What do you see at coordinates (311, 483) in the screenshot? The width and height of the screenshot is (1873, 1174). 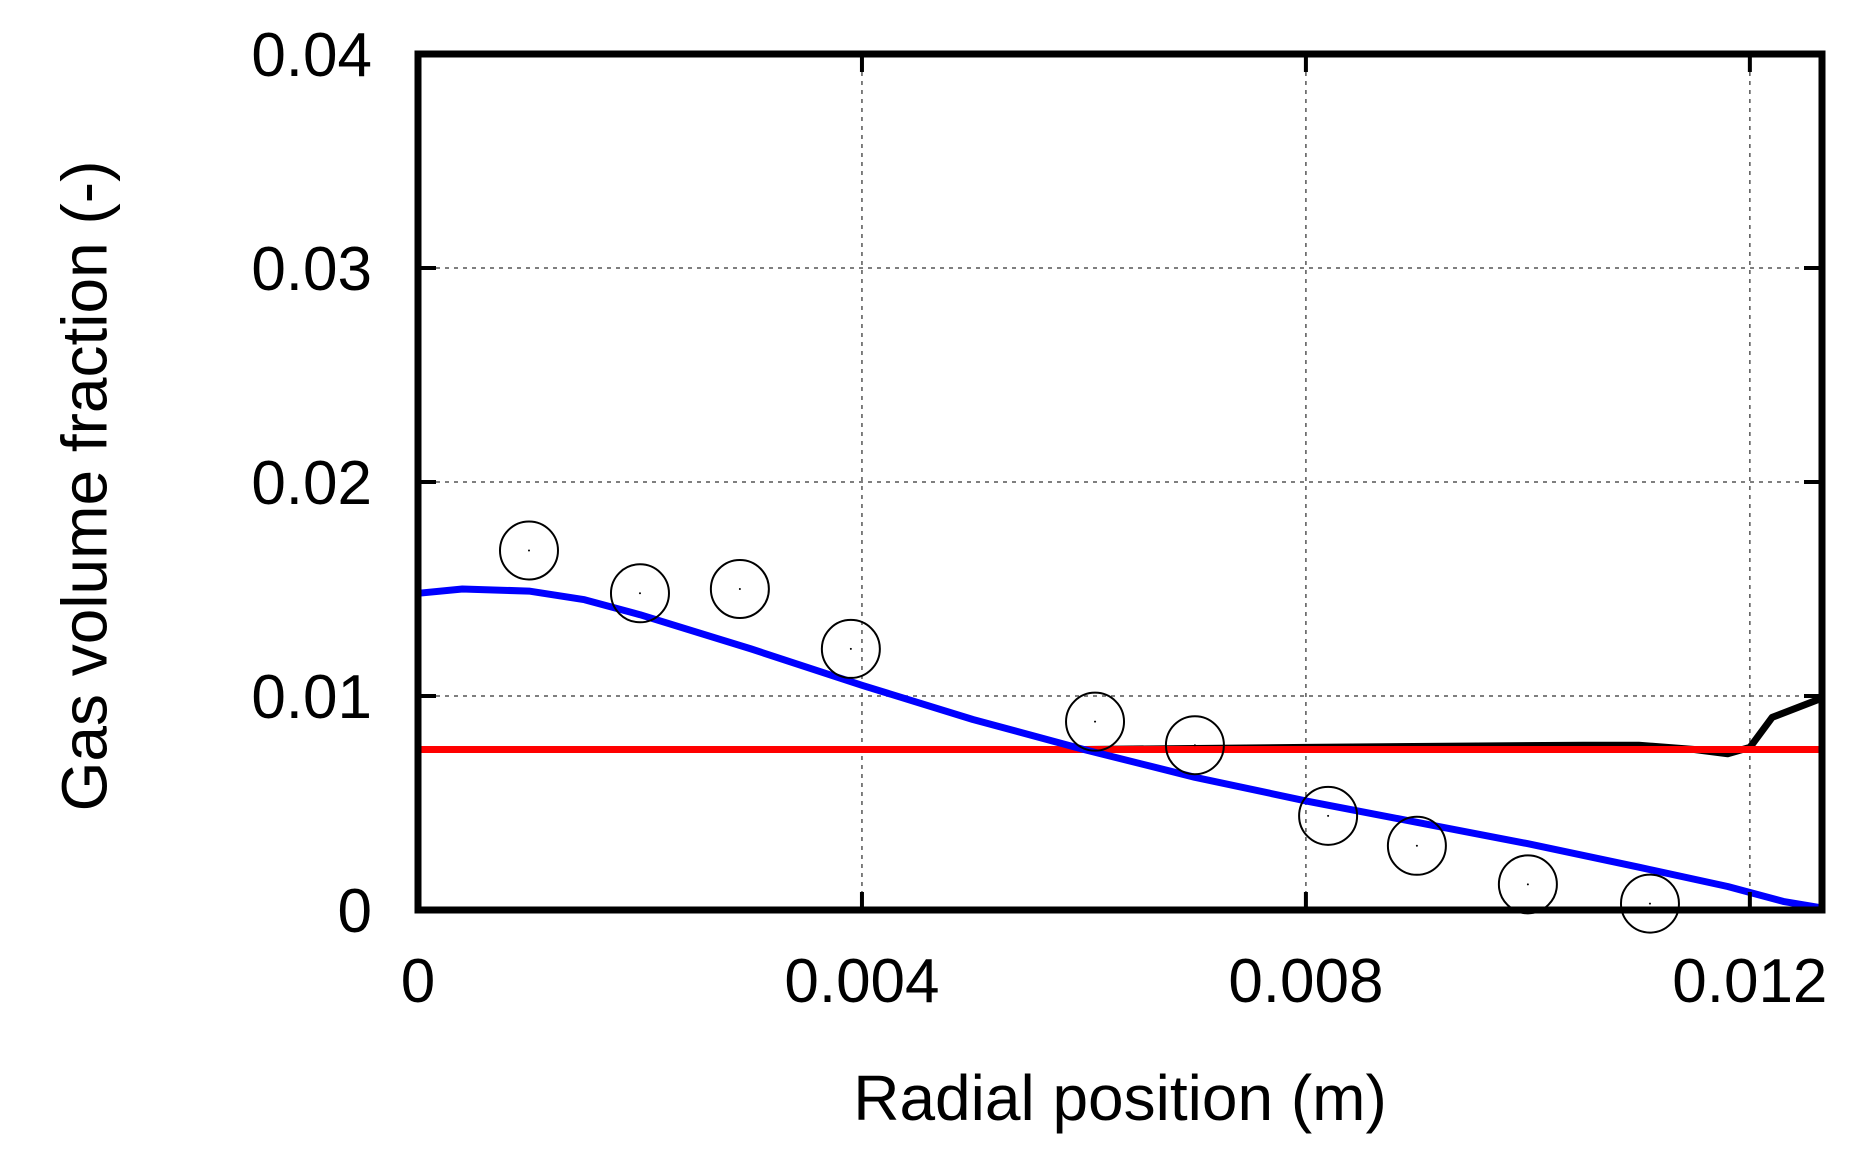 I see `y-tick-label: 0.02` at bounding box center [311, 483].